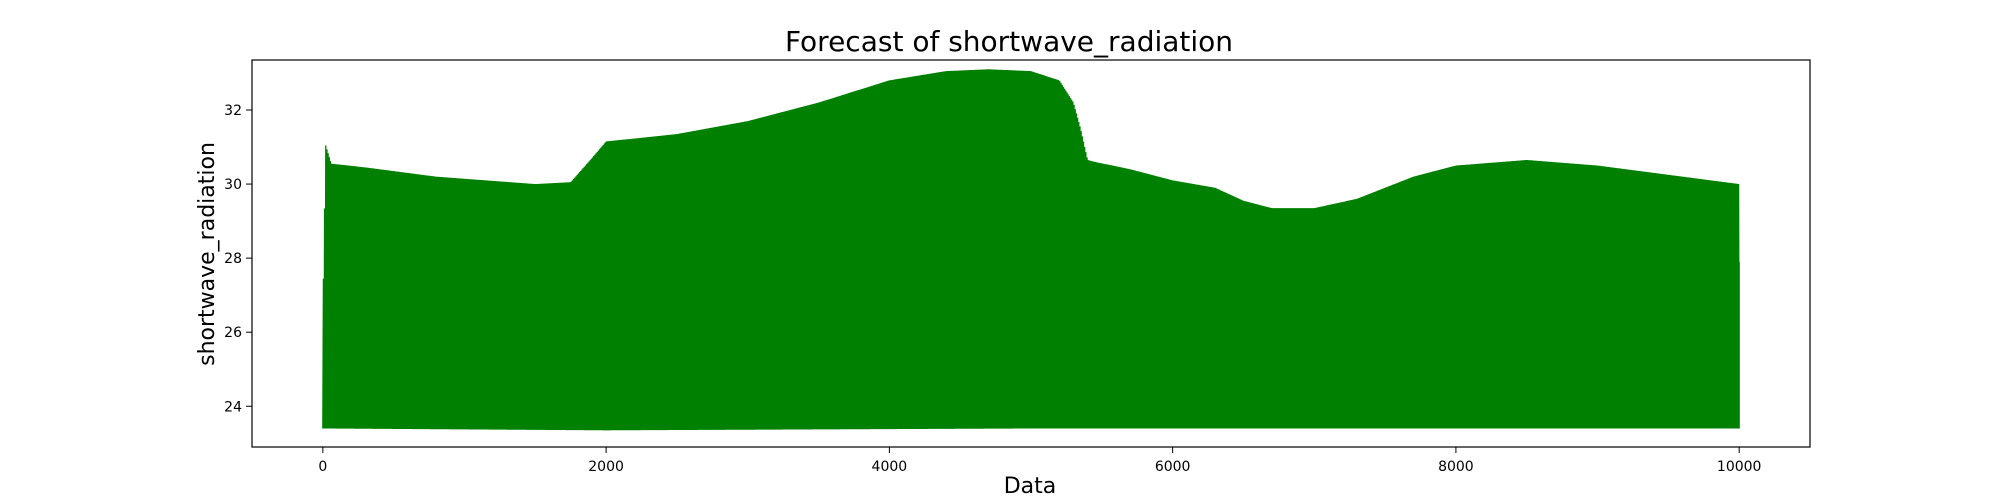 The height and width of the screenshot is (500, 2000). What do you see at coordinates (890, 467) in the screenshot?
I see `x-tick-label: 4000` at bounding box center [890, 467].